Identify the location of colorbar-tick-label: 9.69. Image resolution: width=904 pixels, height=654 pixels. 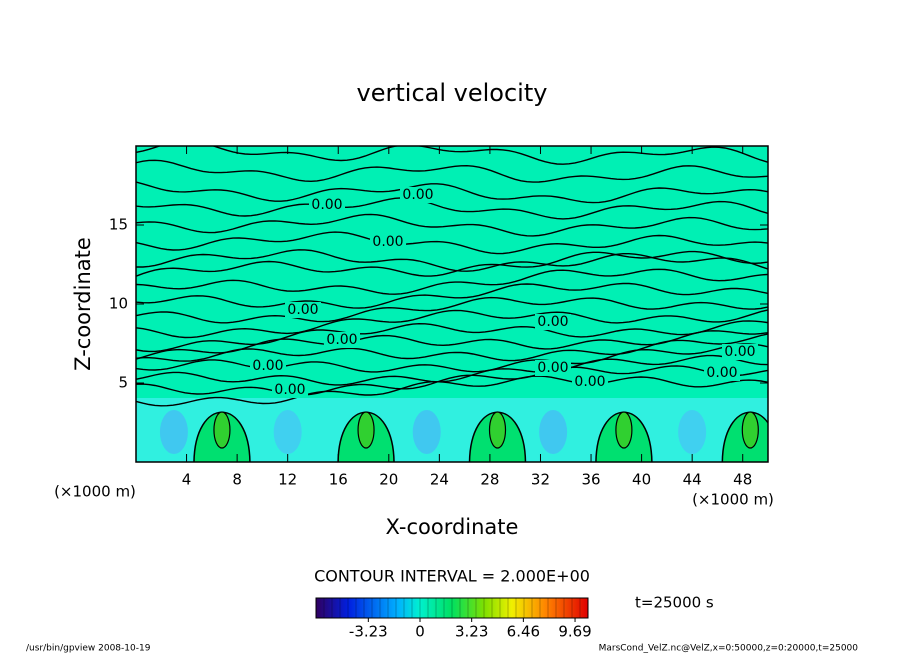
(574, 632).